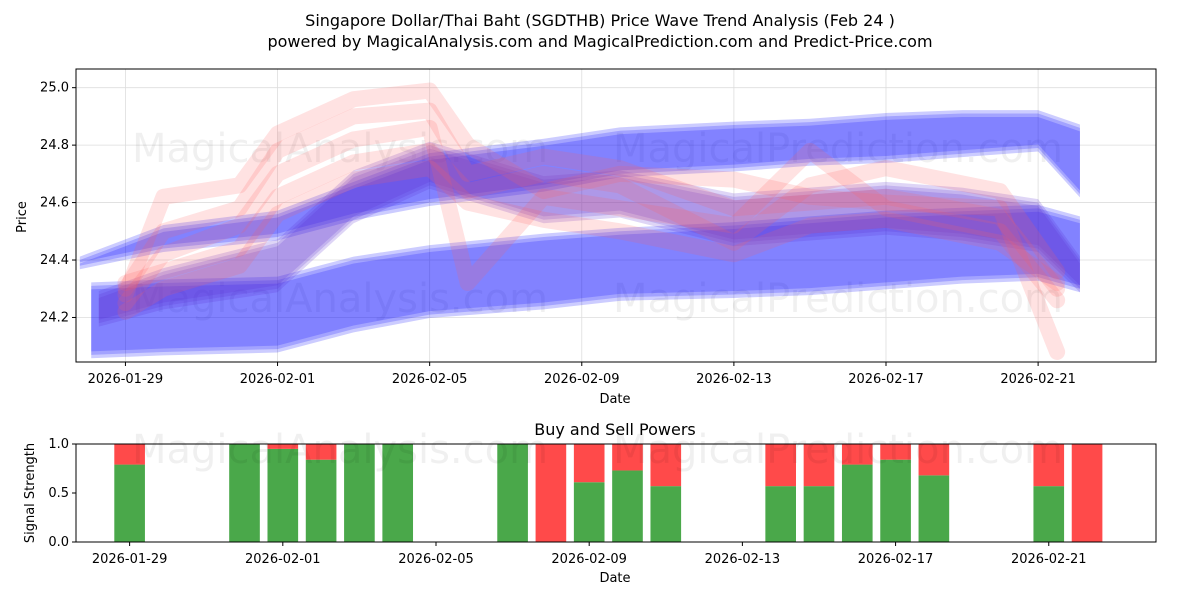 The width and height of the screenshot is (1200, 604). I want to click on price-xtick-label: 2026-02-21, so click(1038, 379).